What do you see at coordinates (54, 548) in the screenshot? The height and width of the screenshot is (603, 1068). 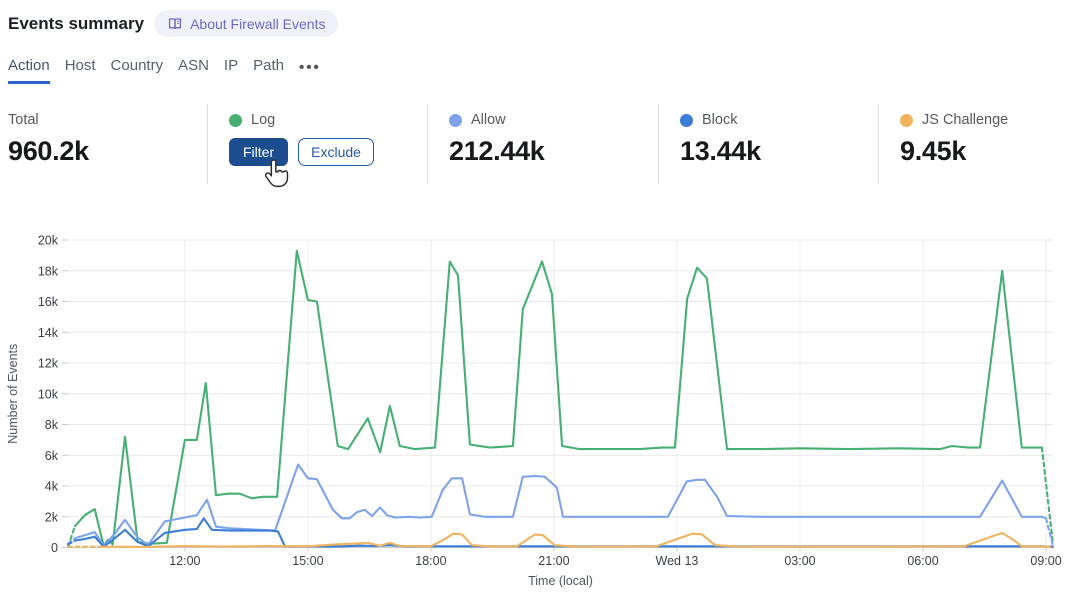 I see `y-tick-label: 0` at bounding box center [54, 548].